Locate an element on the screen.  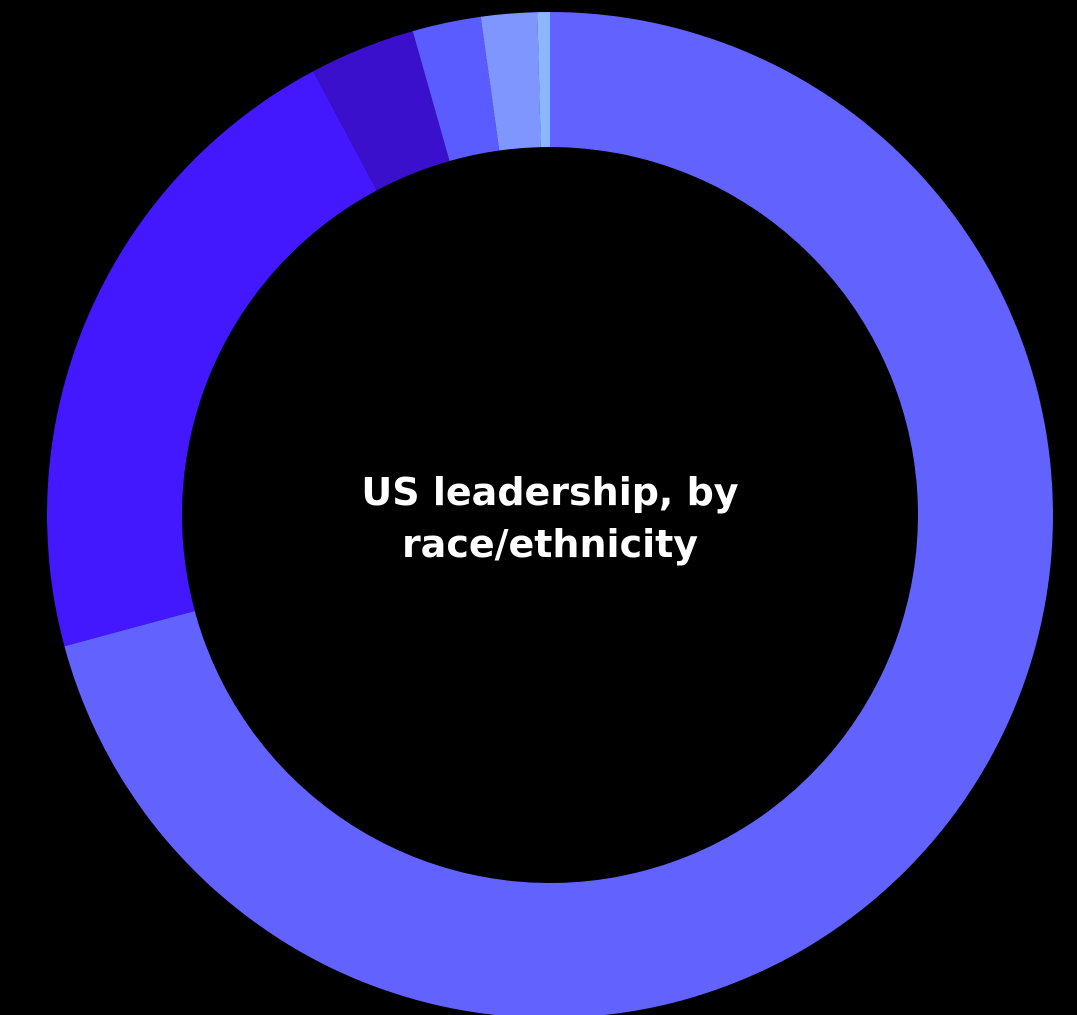
chart-title: US leadership, by race/ethnicity is located at coordinates (550, 518).